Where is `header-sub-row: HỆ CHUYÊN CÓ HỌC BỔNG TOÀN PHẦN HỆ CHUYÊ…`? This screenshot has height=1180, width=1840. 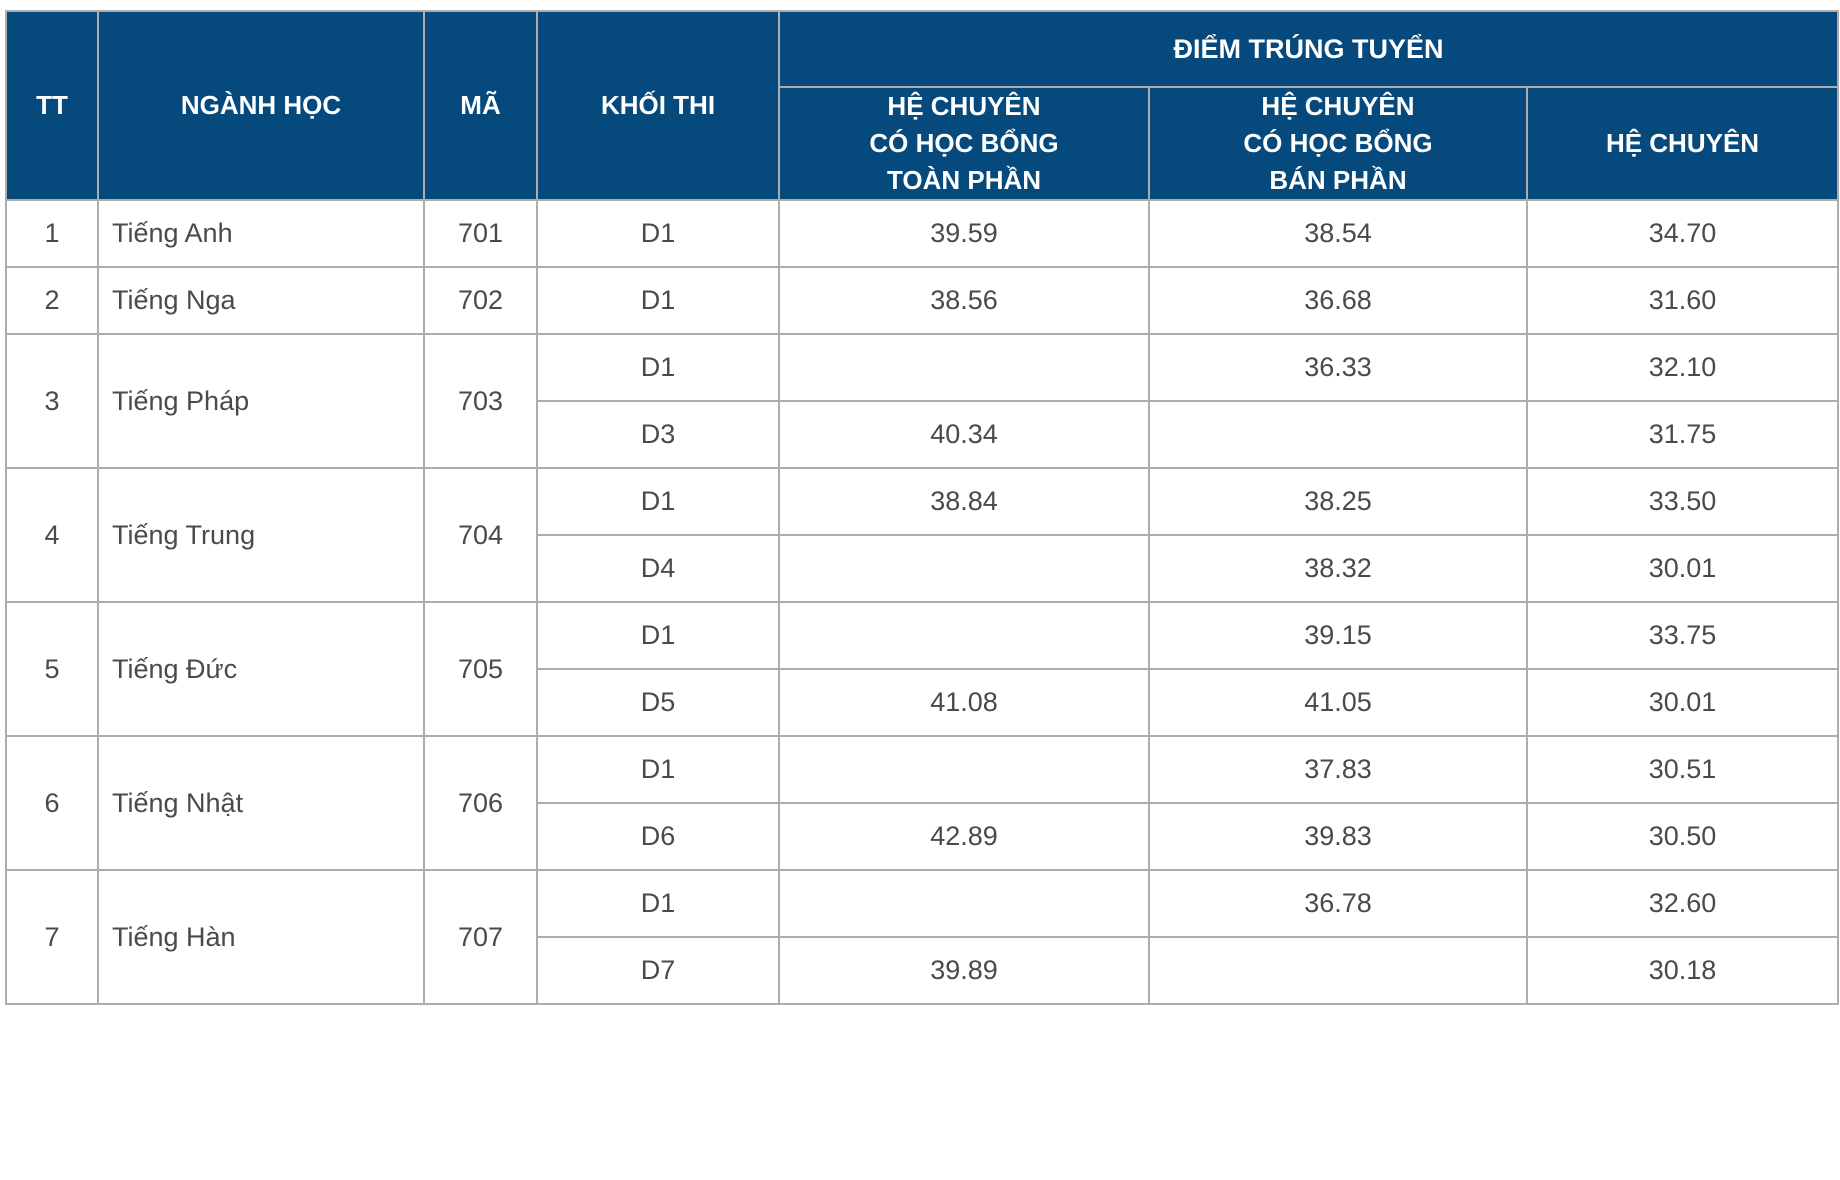 header-sub-row: HỆ CHUYÊN CÓ HỌC BỔNG TOÀN PHẦN HỆ CHUYÊ… is located at coordinates (923, 143).